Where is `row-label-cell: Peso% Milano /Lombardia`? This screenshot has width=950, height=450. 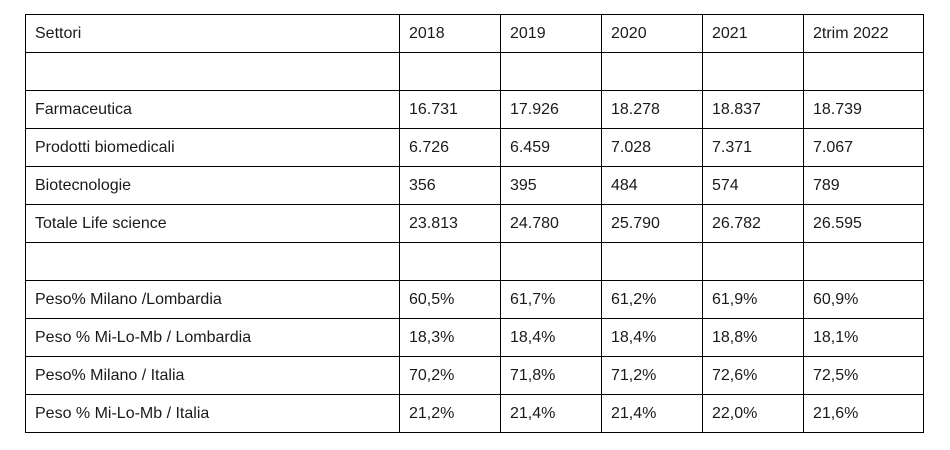
row-label-cell: Peso% Milano /Lombardia is located at coordinates (212, 299).